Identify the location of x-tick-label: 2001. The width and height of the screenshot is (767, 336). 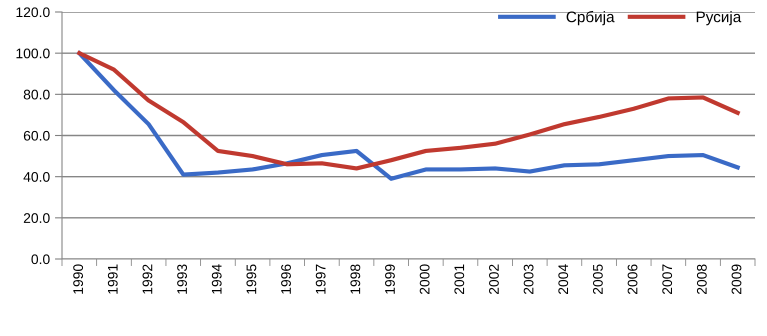
(459, 279).